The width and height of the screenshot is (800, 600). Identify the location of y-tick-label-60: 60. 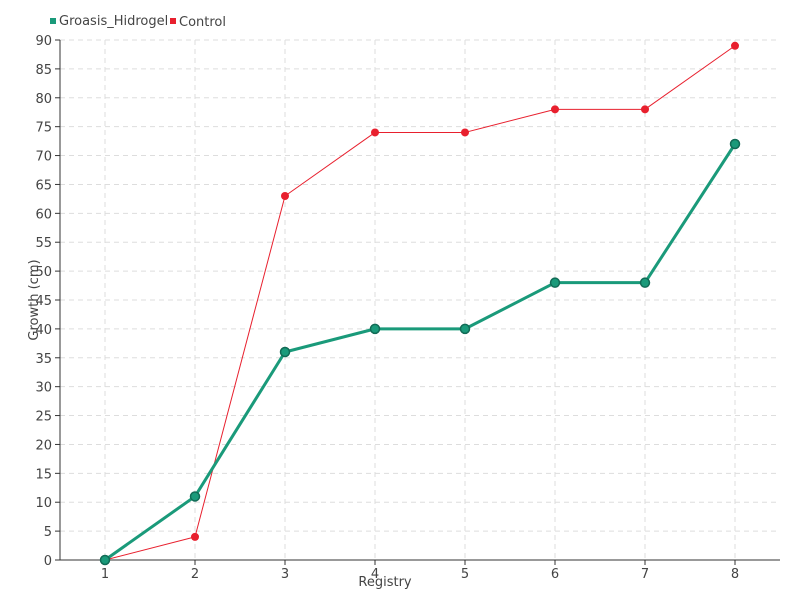
(43, 214).